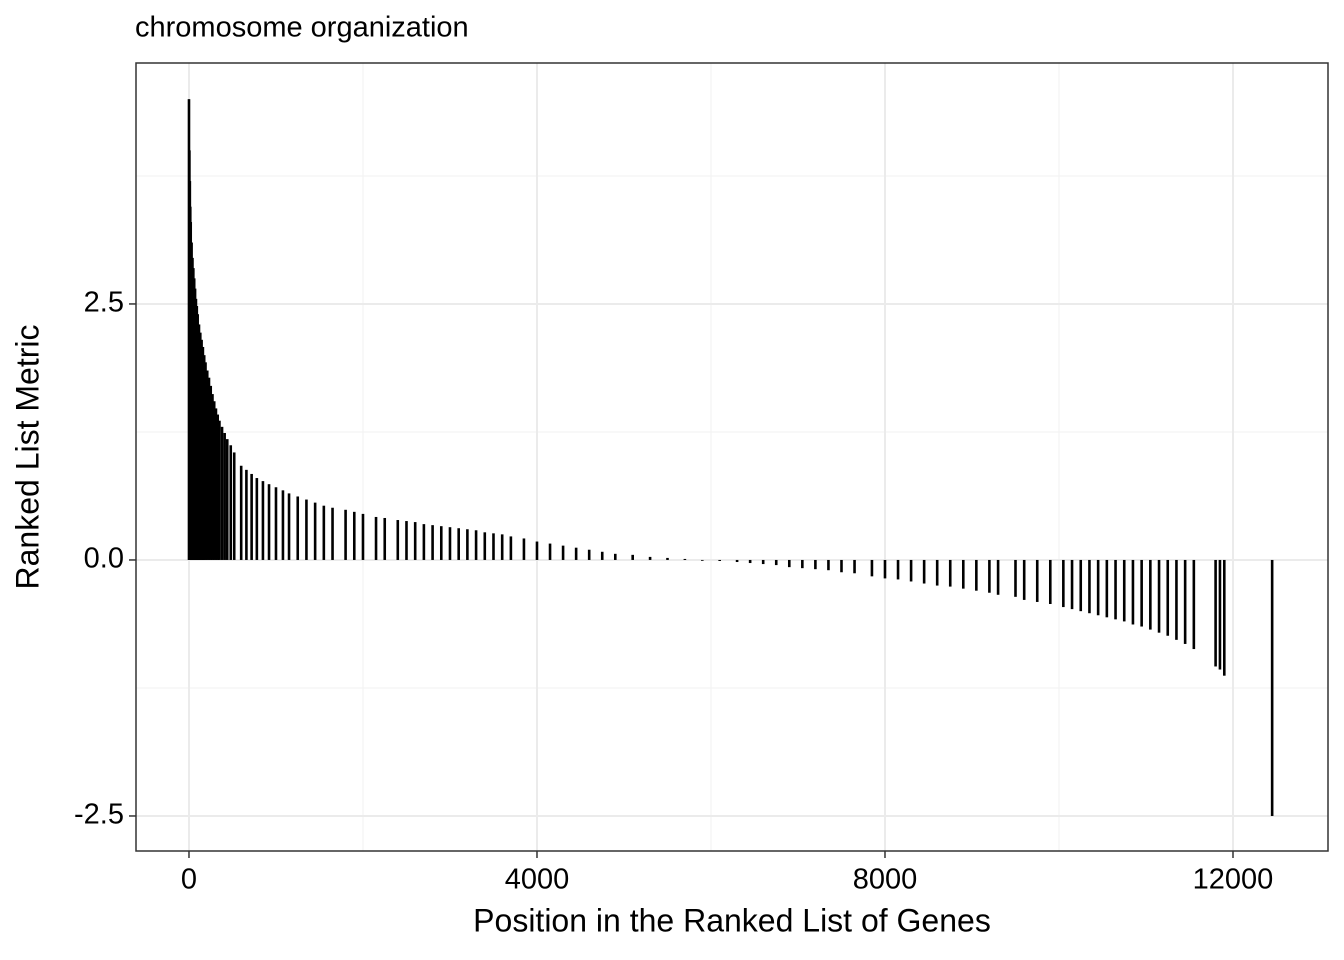  Describe the element at coordinates (104, 303) in the screenshot. I see `y-tick-label: 2.5` at that location.